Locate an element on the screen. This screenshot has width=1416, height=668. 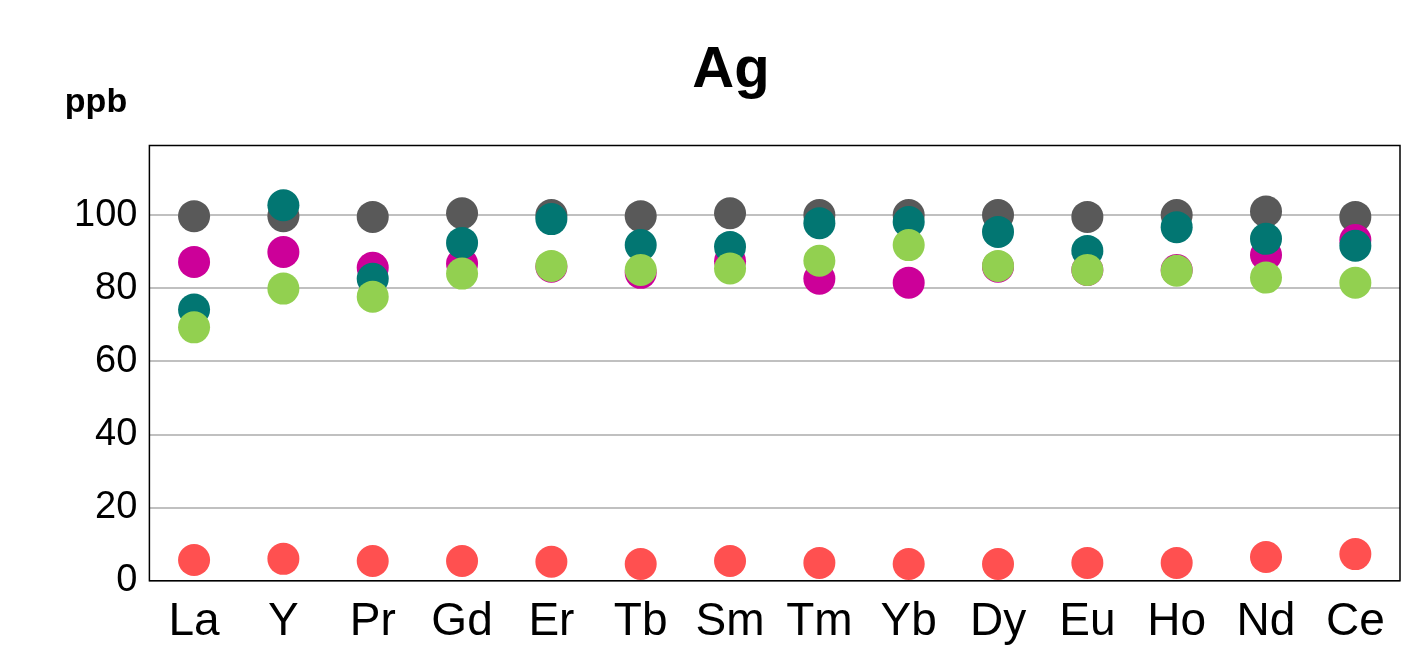
x-tick-label: Dy is located at coordinates (998, 619).